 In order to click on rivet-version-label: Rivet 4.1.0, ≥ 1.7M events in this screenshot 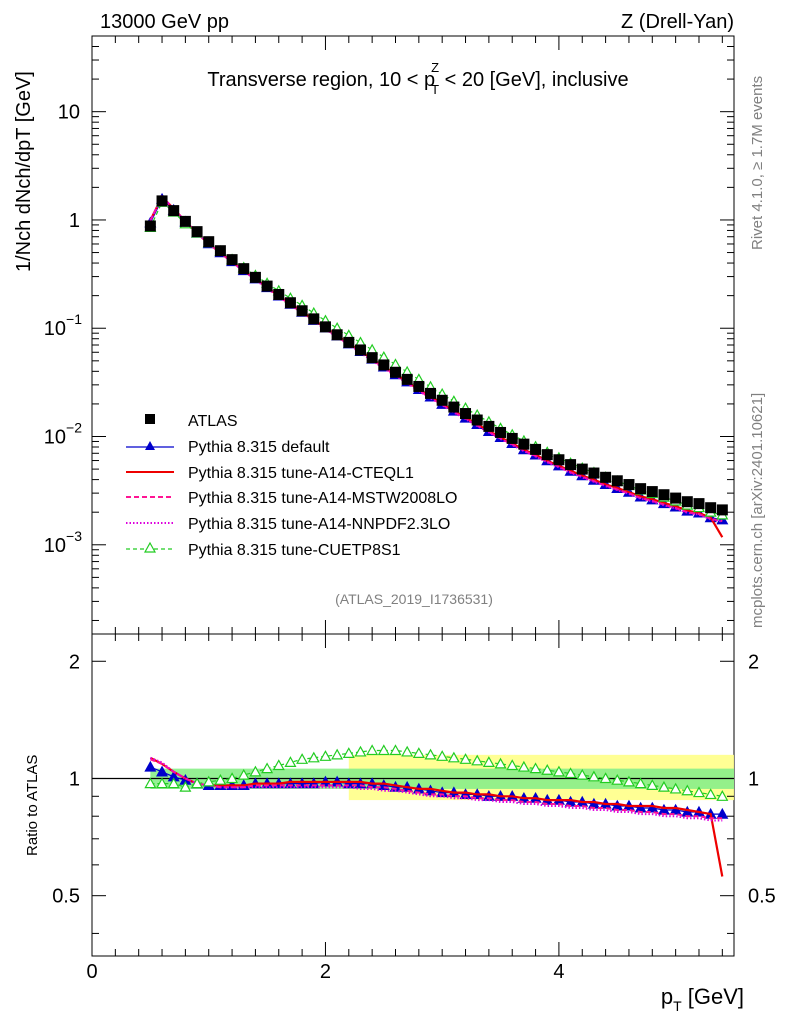, I will do `click(757, 163)`.